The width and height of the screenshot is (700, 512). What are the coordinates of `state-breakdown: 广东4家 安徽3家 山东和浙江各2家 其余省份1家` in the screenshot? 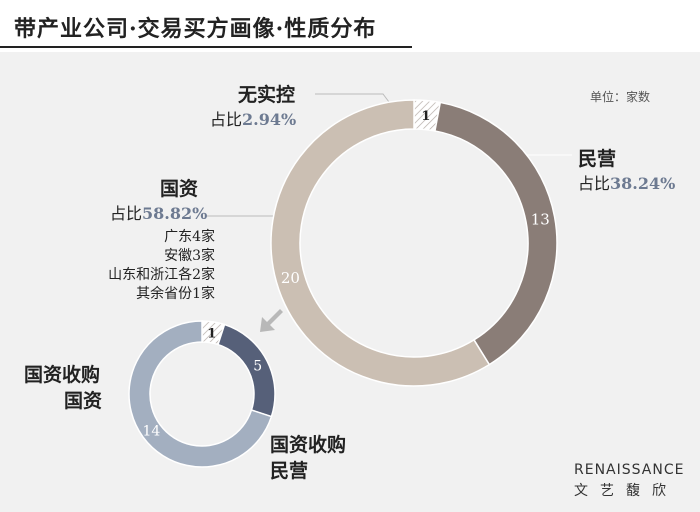 It's located at (161, 266).